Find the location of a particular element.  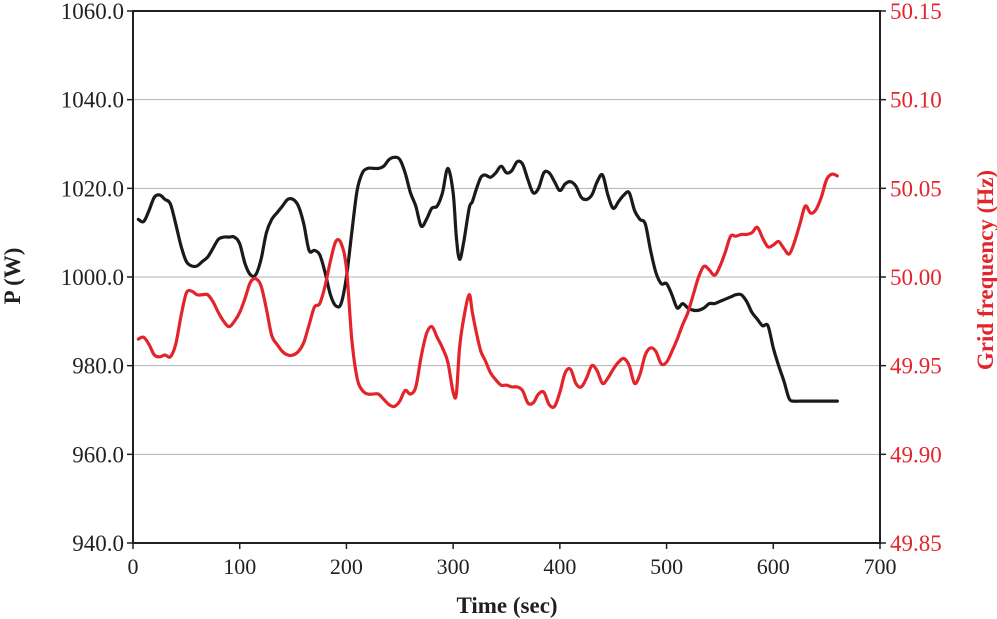

left-tick-label: 1040.0 is located at coordinates (92, 100).